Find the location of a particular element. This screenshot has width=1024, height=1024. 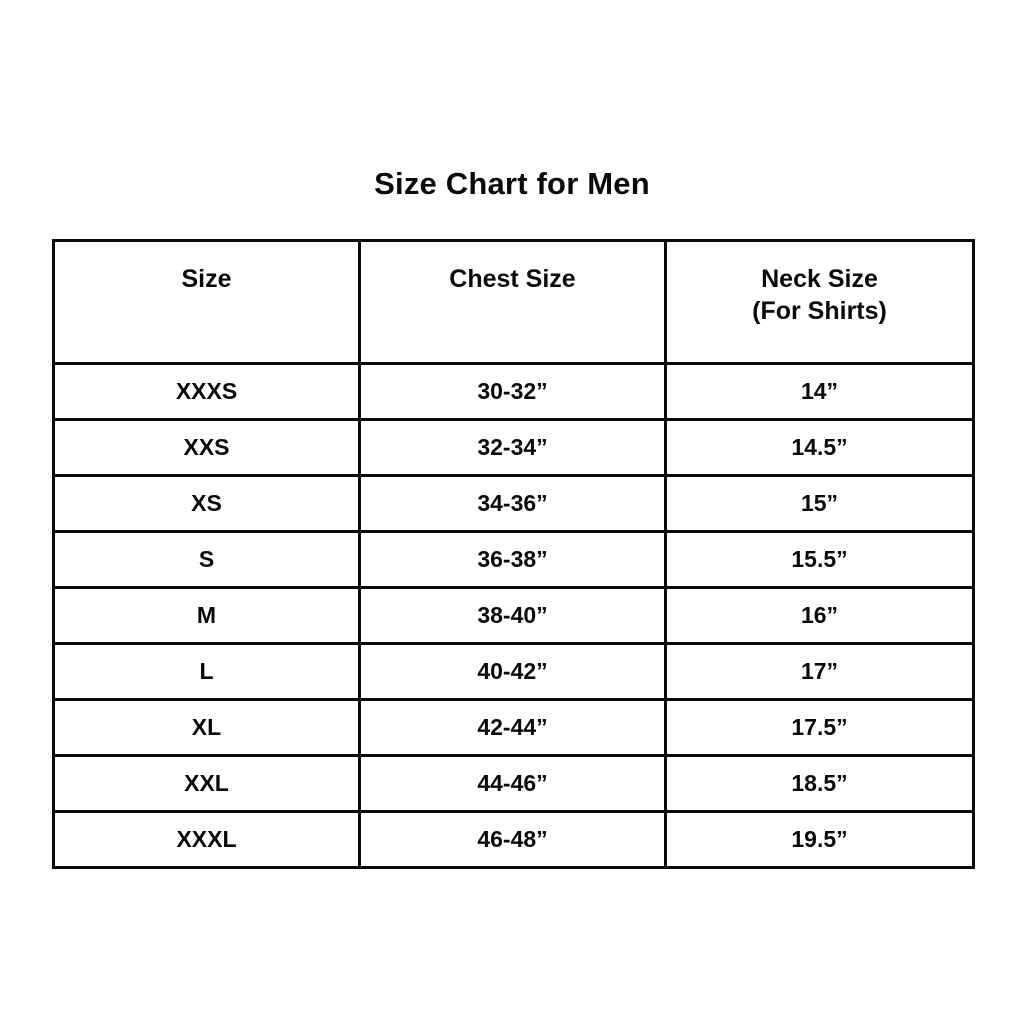

cell-size: M is located at coordinates (206, 615).